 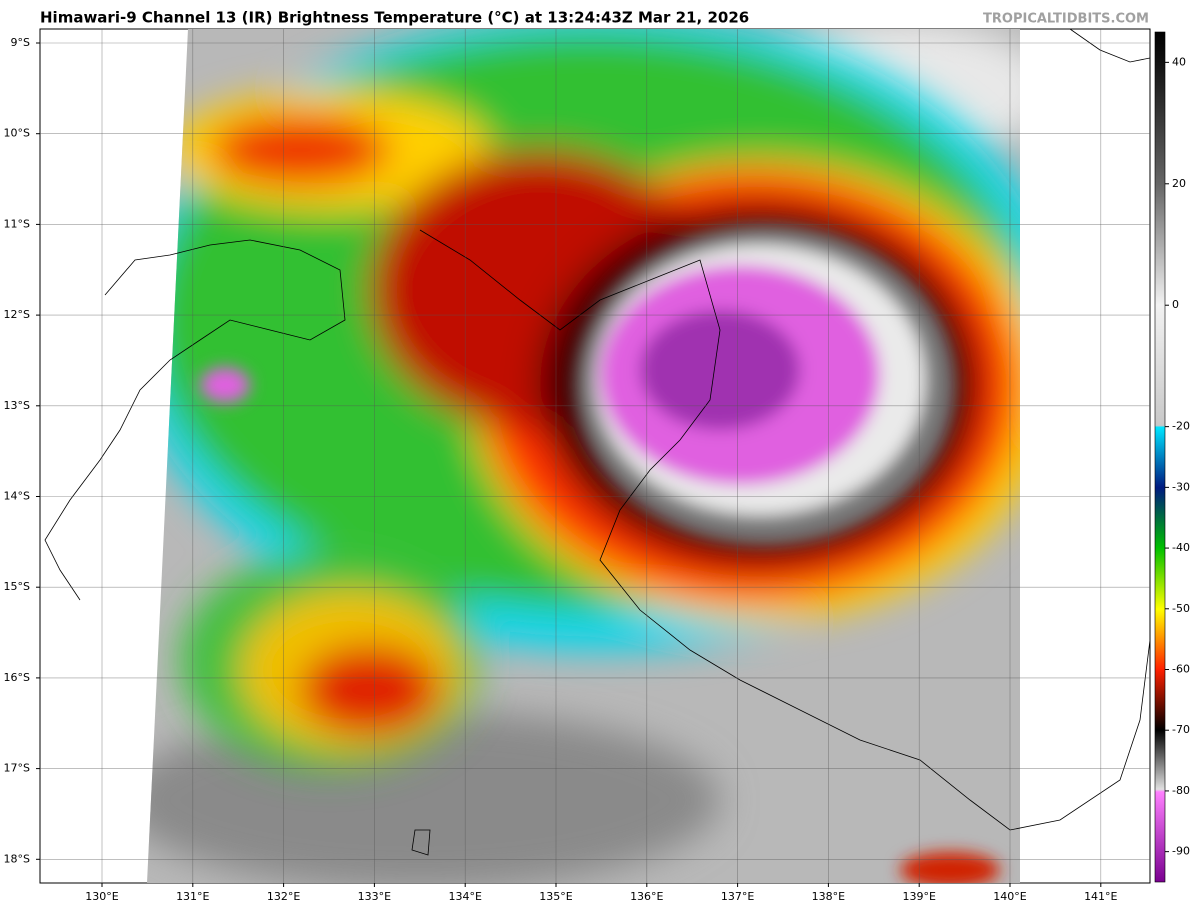 What do you see at coordinates (1179, 61) in the screenshot?
I see `colorbar-tick-label: 40` at bounding box center [1179, 61].